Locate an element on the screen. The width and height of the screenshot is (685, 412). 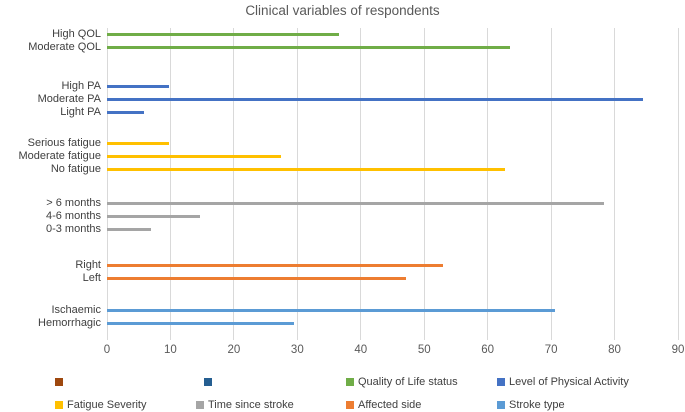
category-label-left: Left is located at coordinates (91, 277).